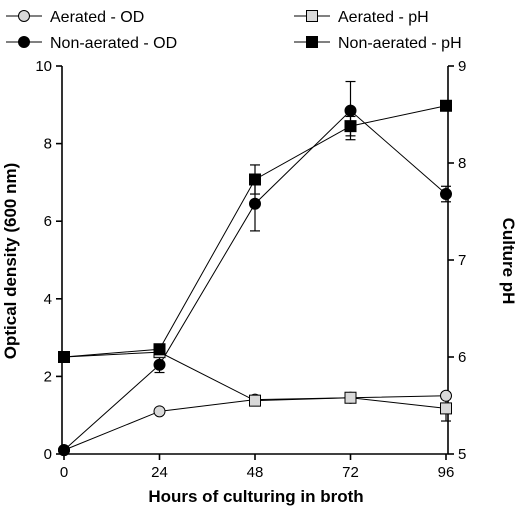 This screenshot has height=514, width=519. I want to click on y2-tick-label: 9, so click(462, 66).